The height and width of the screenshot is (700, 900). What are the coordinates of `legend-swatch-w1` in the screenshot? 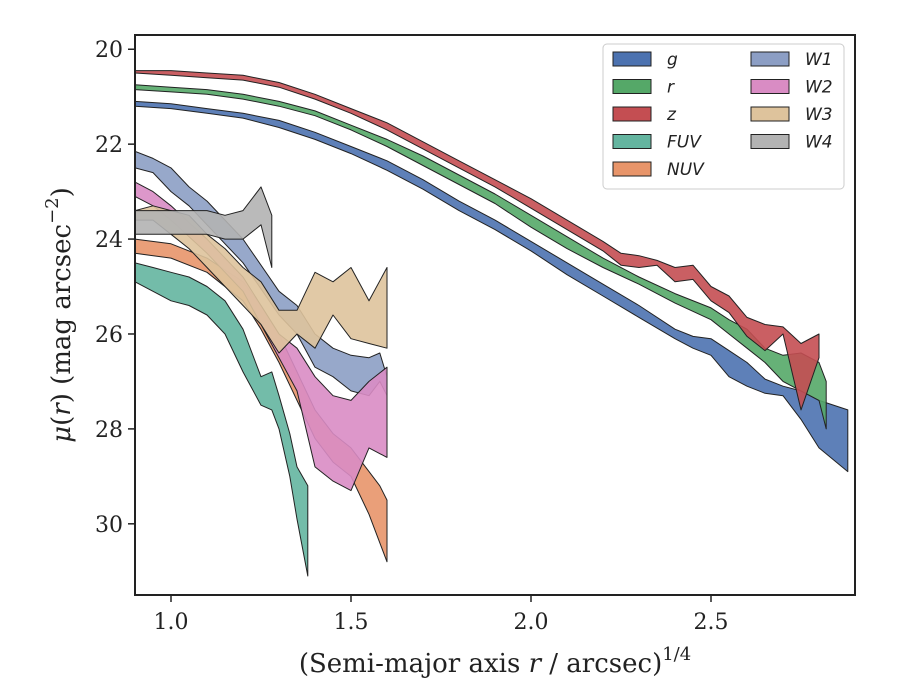 It's located at (770, 59).